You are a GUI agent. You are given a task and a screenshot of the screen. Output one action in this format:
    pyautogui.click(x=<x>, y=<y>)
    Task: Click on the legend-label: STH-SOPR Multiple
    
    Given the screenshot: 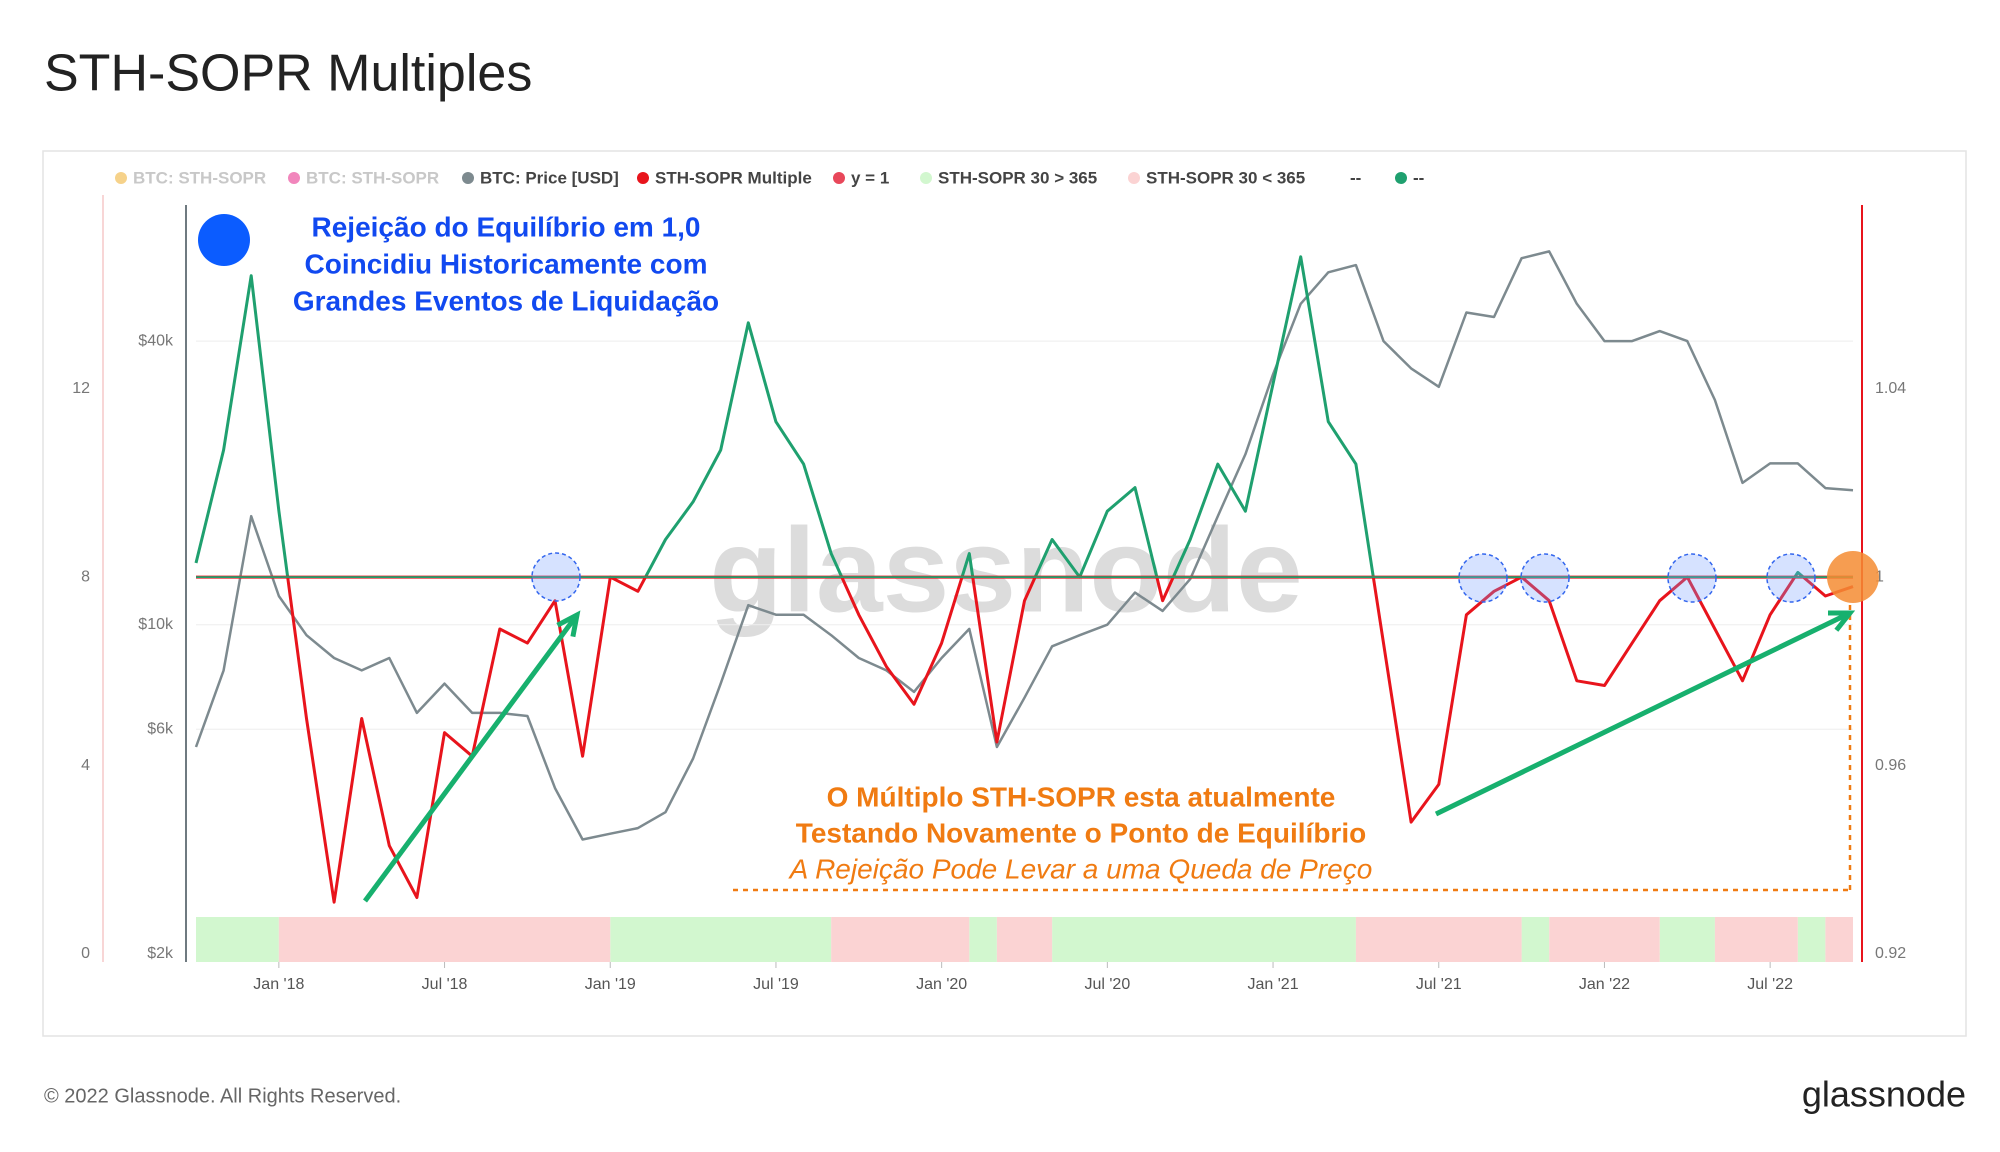 What is the action you would take?
    pyautogui.click(x=733, y=177)
    